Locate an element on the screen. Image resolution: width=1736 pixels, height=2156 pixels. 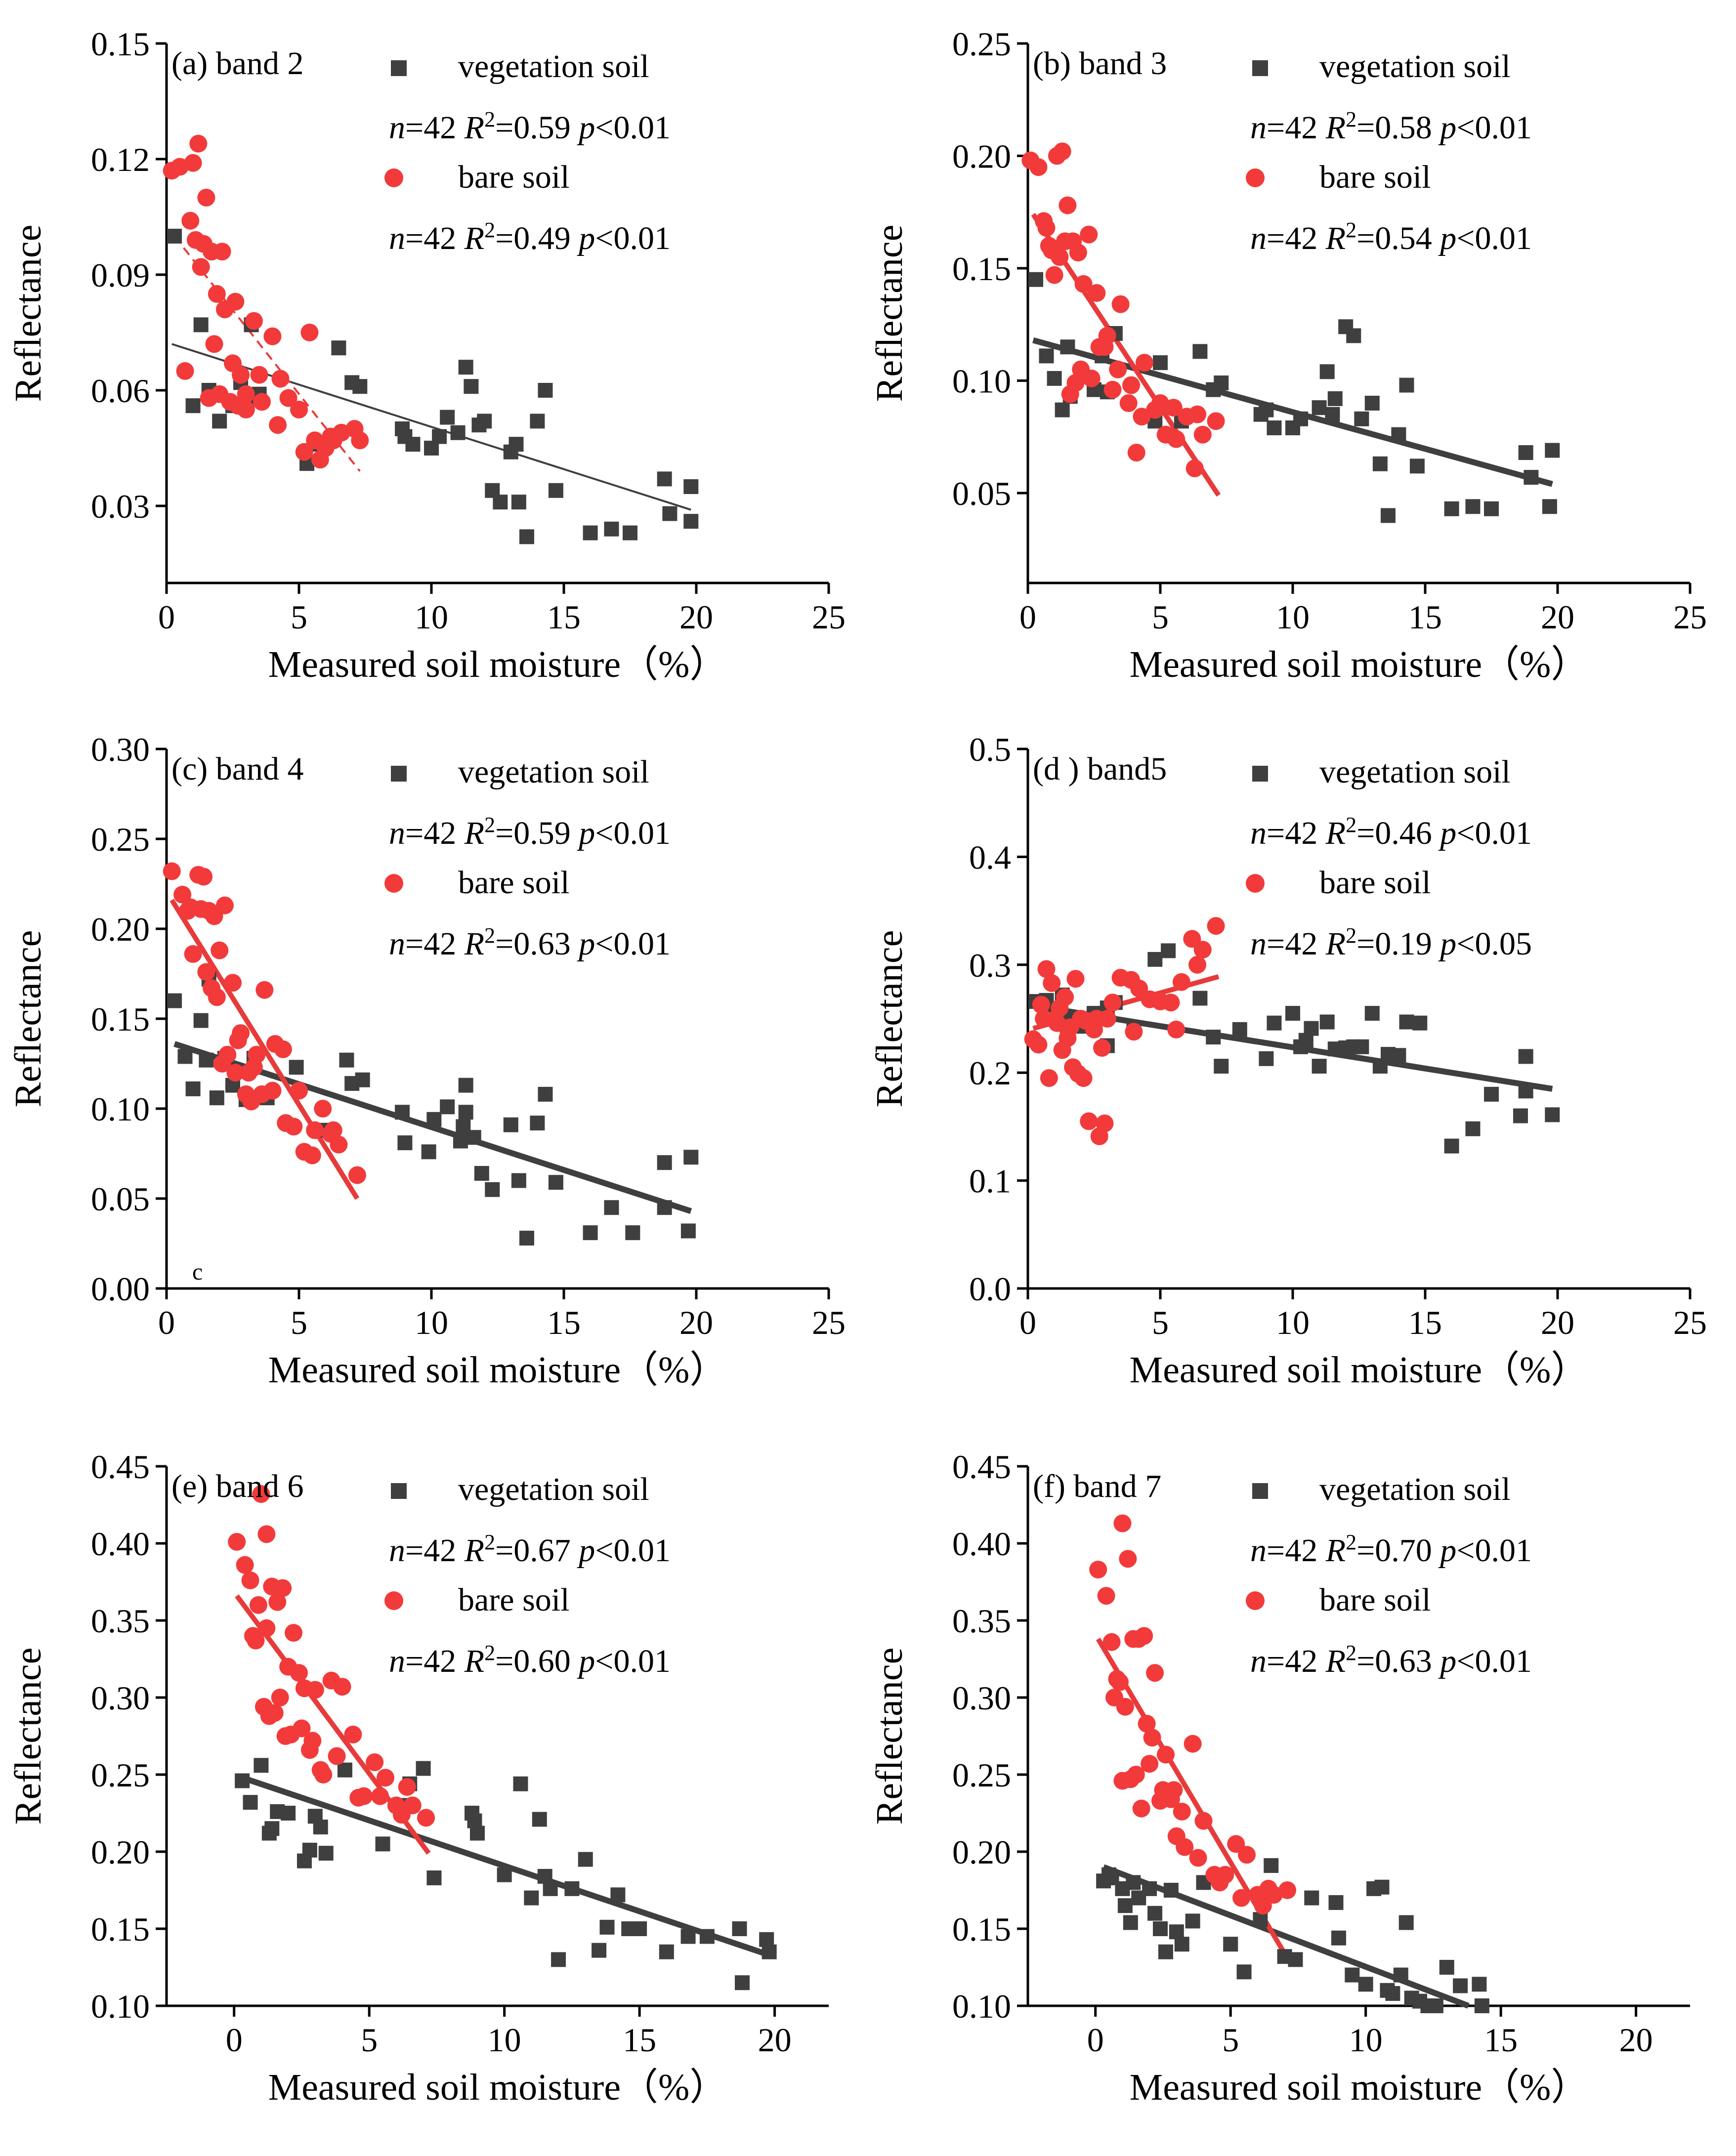
x-tick-label: 0 is located at coordinates (1027, 617).